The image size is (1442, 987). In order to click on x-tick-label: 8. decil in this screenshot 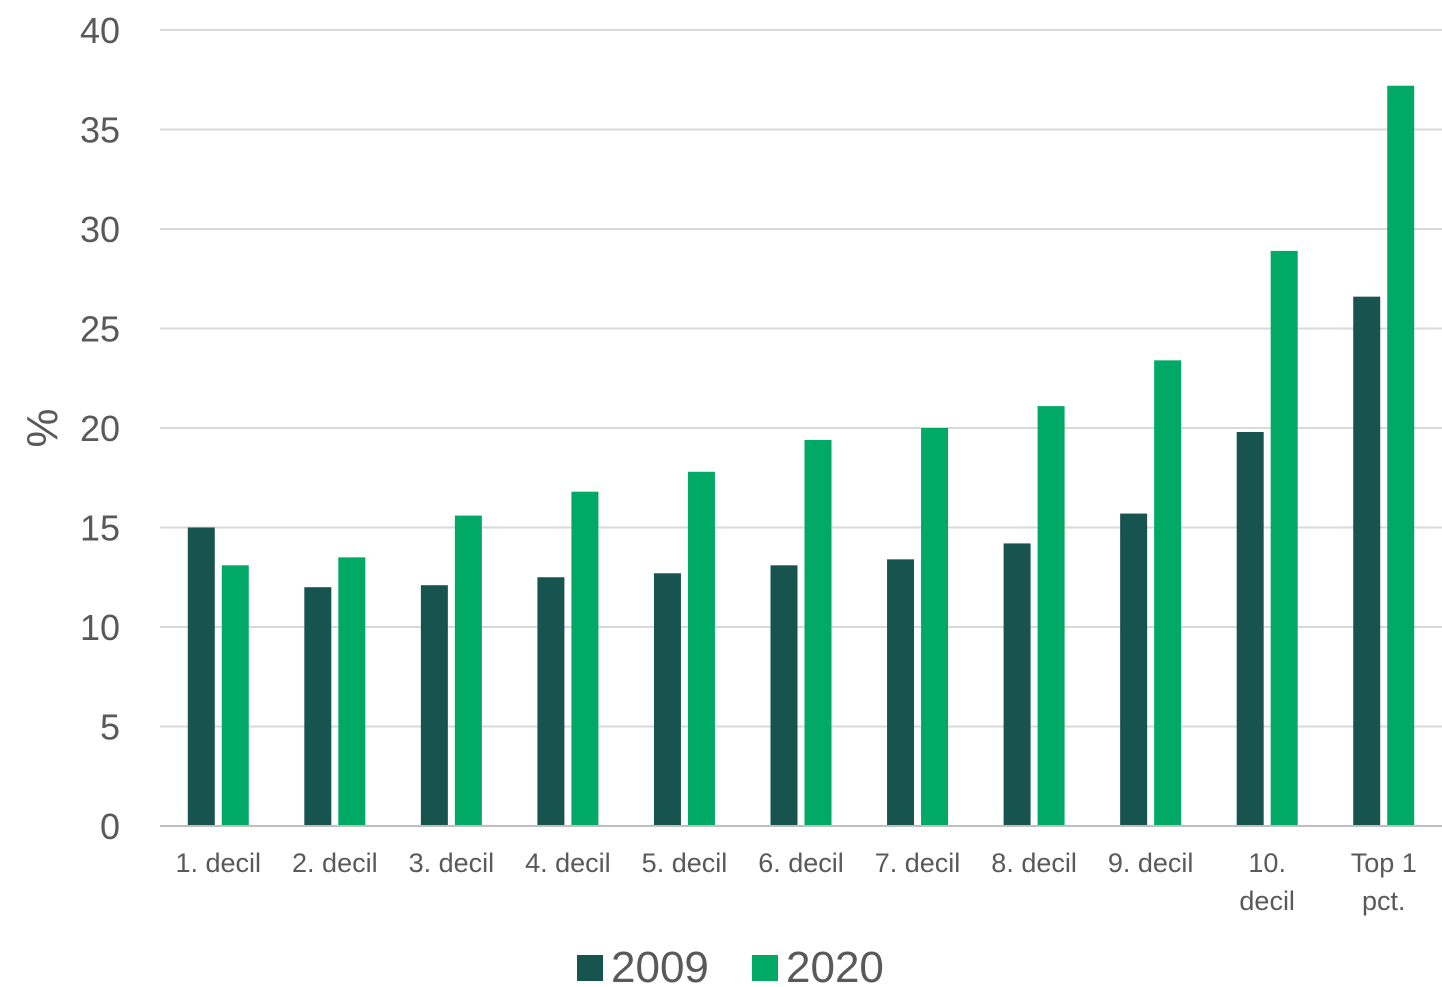, I will do `click(1034, 863)`.